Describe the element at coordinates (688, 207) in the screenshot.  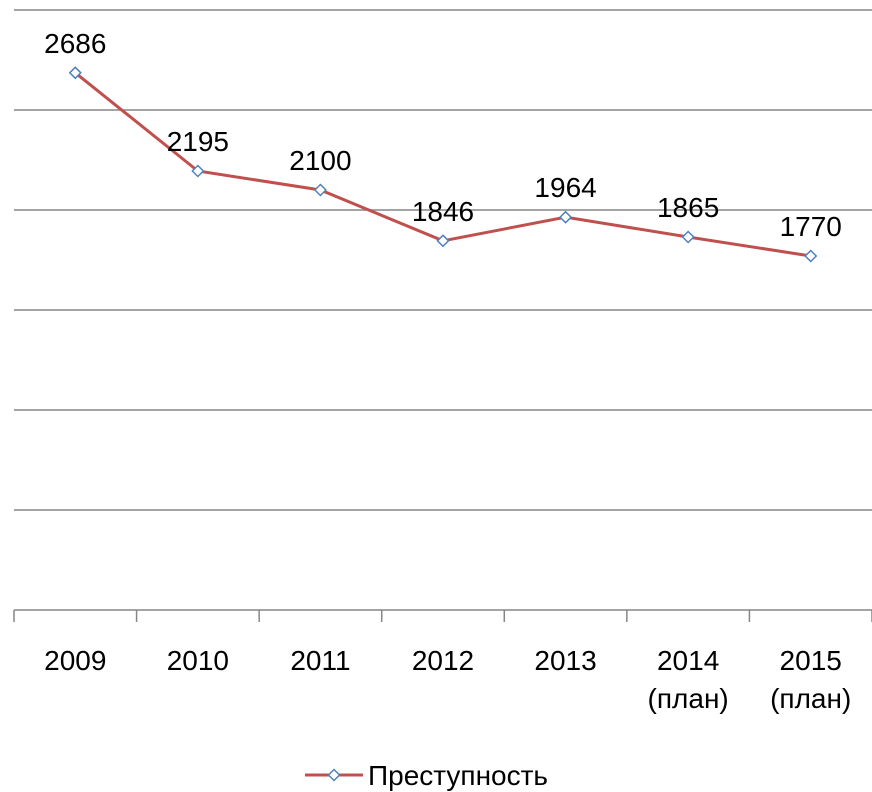
I see `data-label: 1865` at that location.